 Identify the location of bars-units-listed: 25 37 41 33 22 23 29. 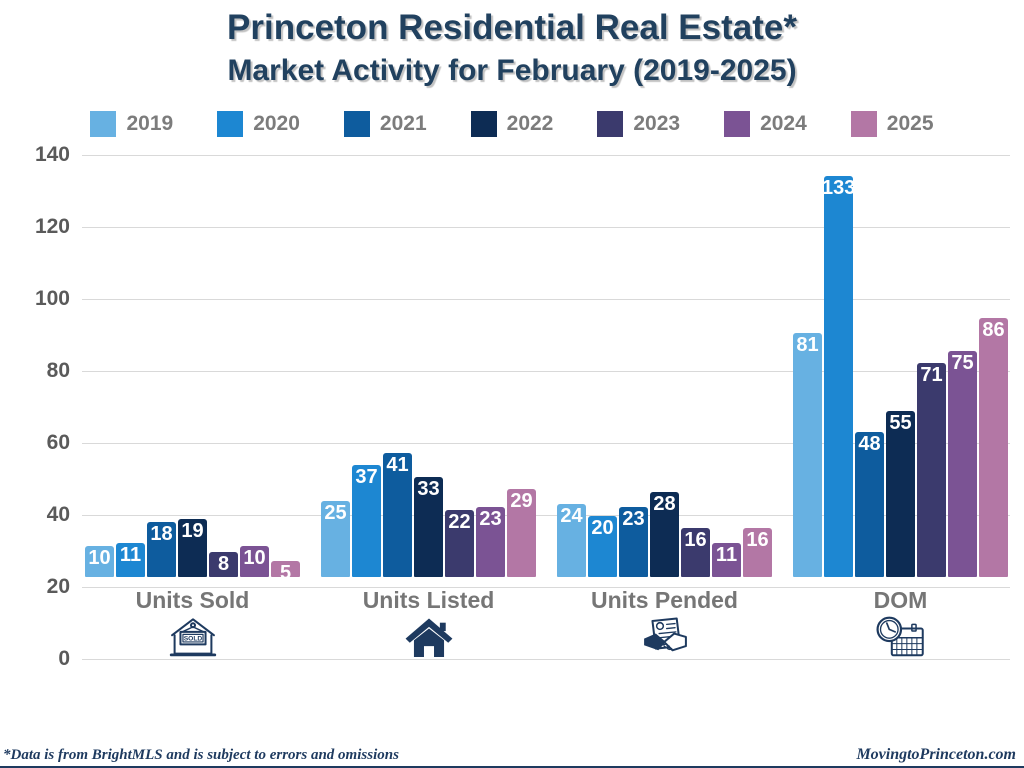
(428, 366).